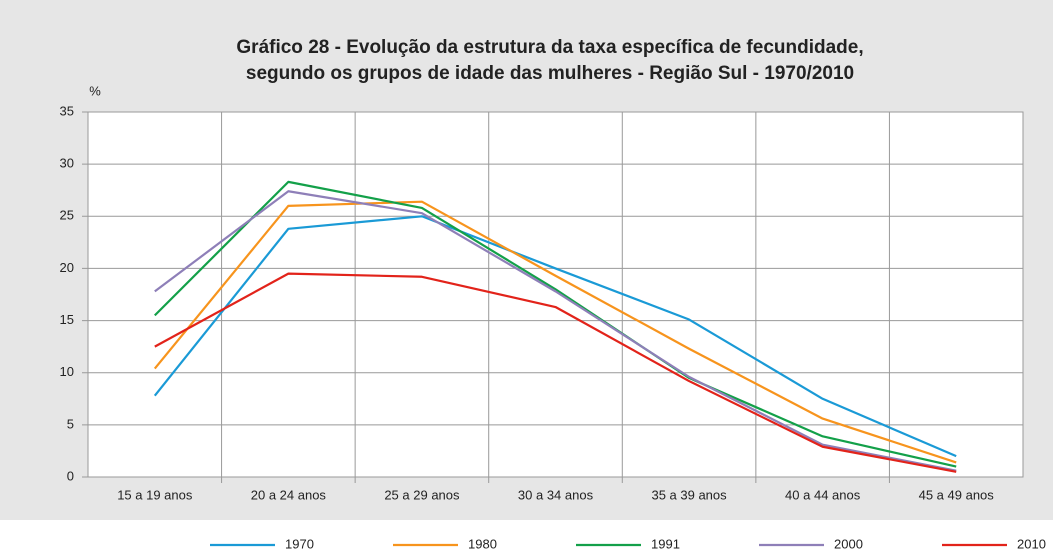  Describe the element at coordinates (67, 163) in the screenshot. I see `y-tick-label: 30` at that location.